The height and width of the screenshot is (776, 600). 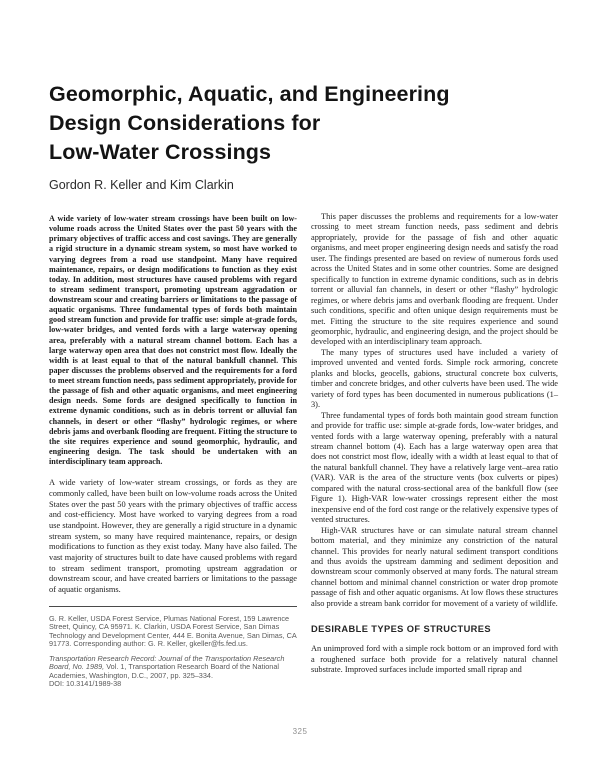 I want to click on page-number: 325, so click(x=300, y=731).